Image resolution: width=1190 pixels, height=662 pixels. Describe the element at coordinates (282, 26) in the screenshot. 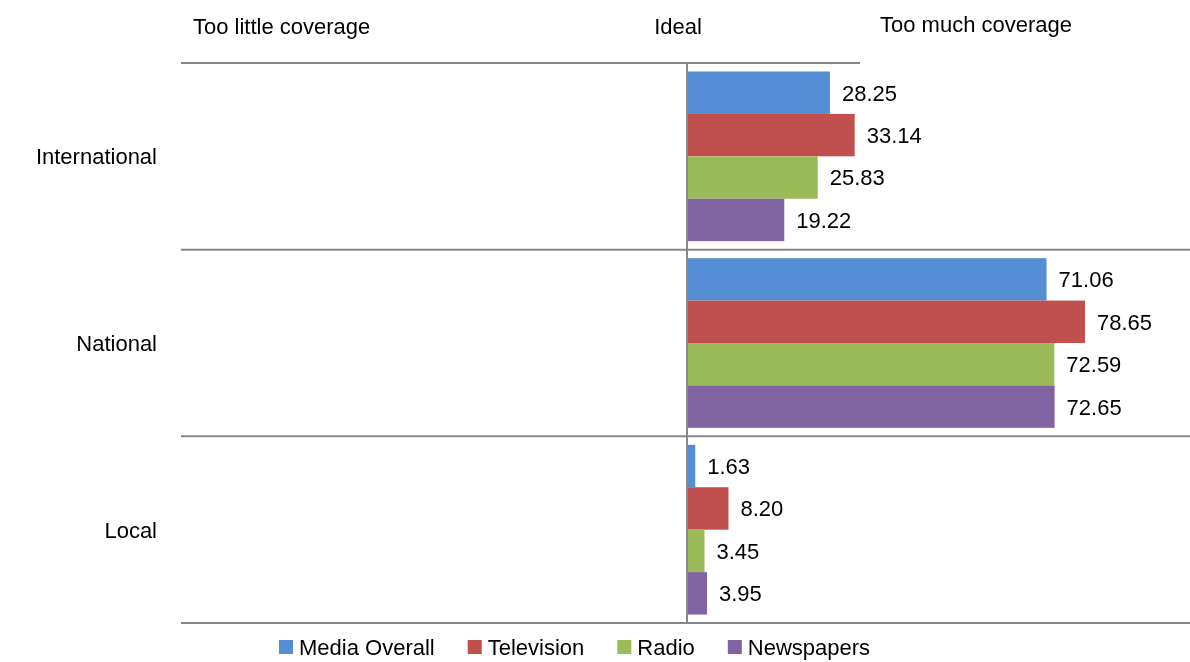

I see `annotation: Too little coverage` at that location.